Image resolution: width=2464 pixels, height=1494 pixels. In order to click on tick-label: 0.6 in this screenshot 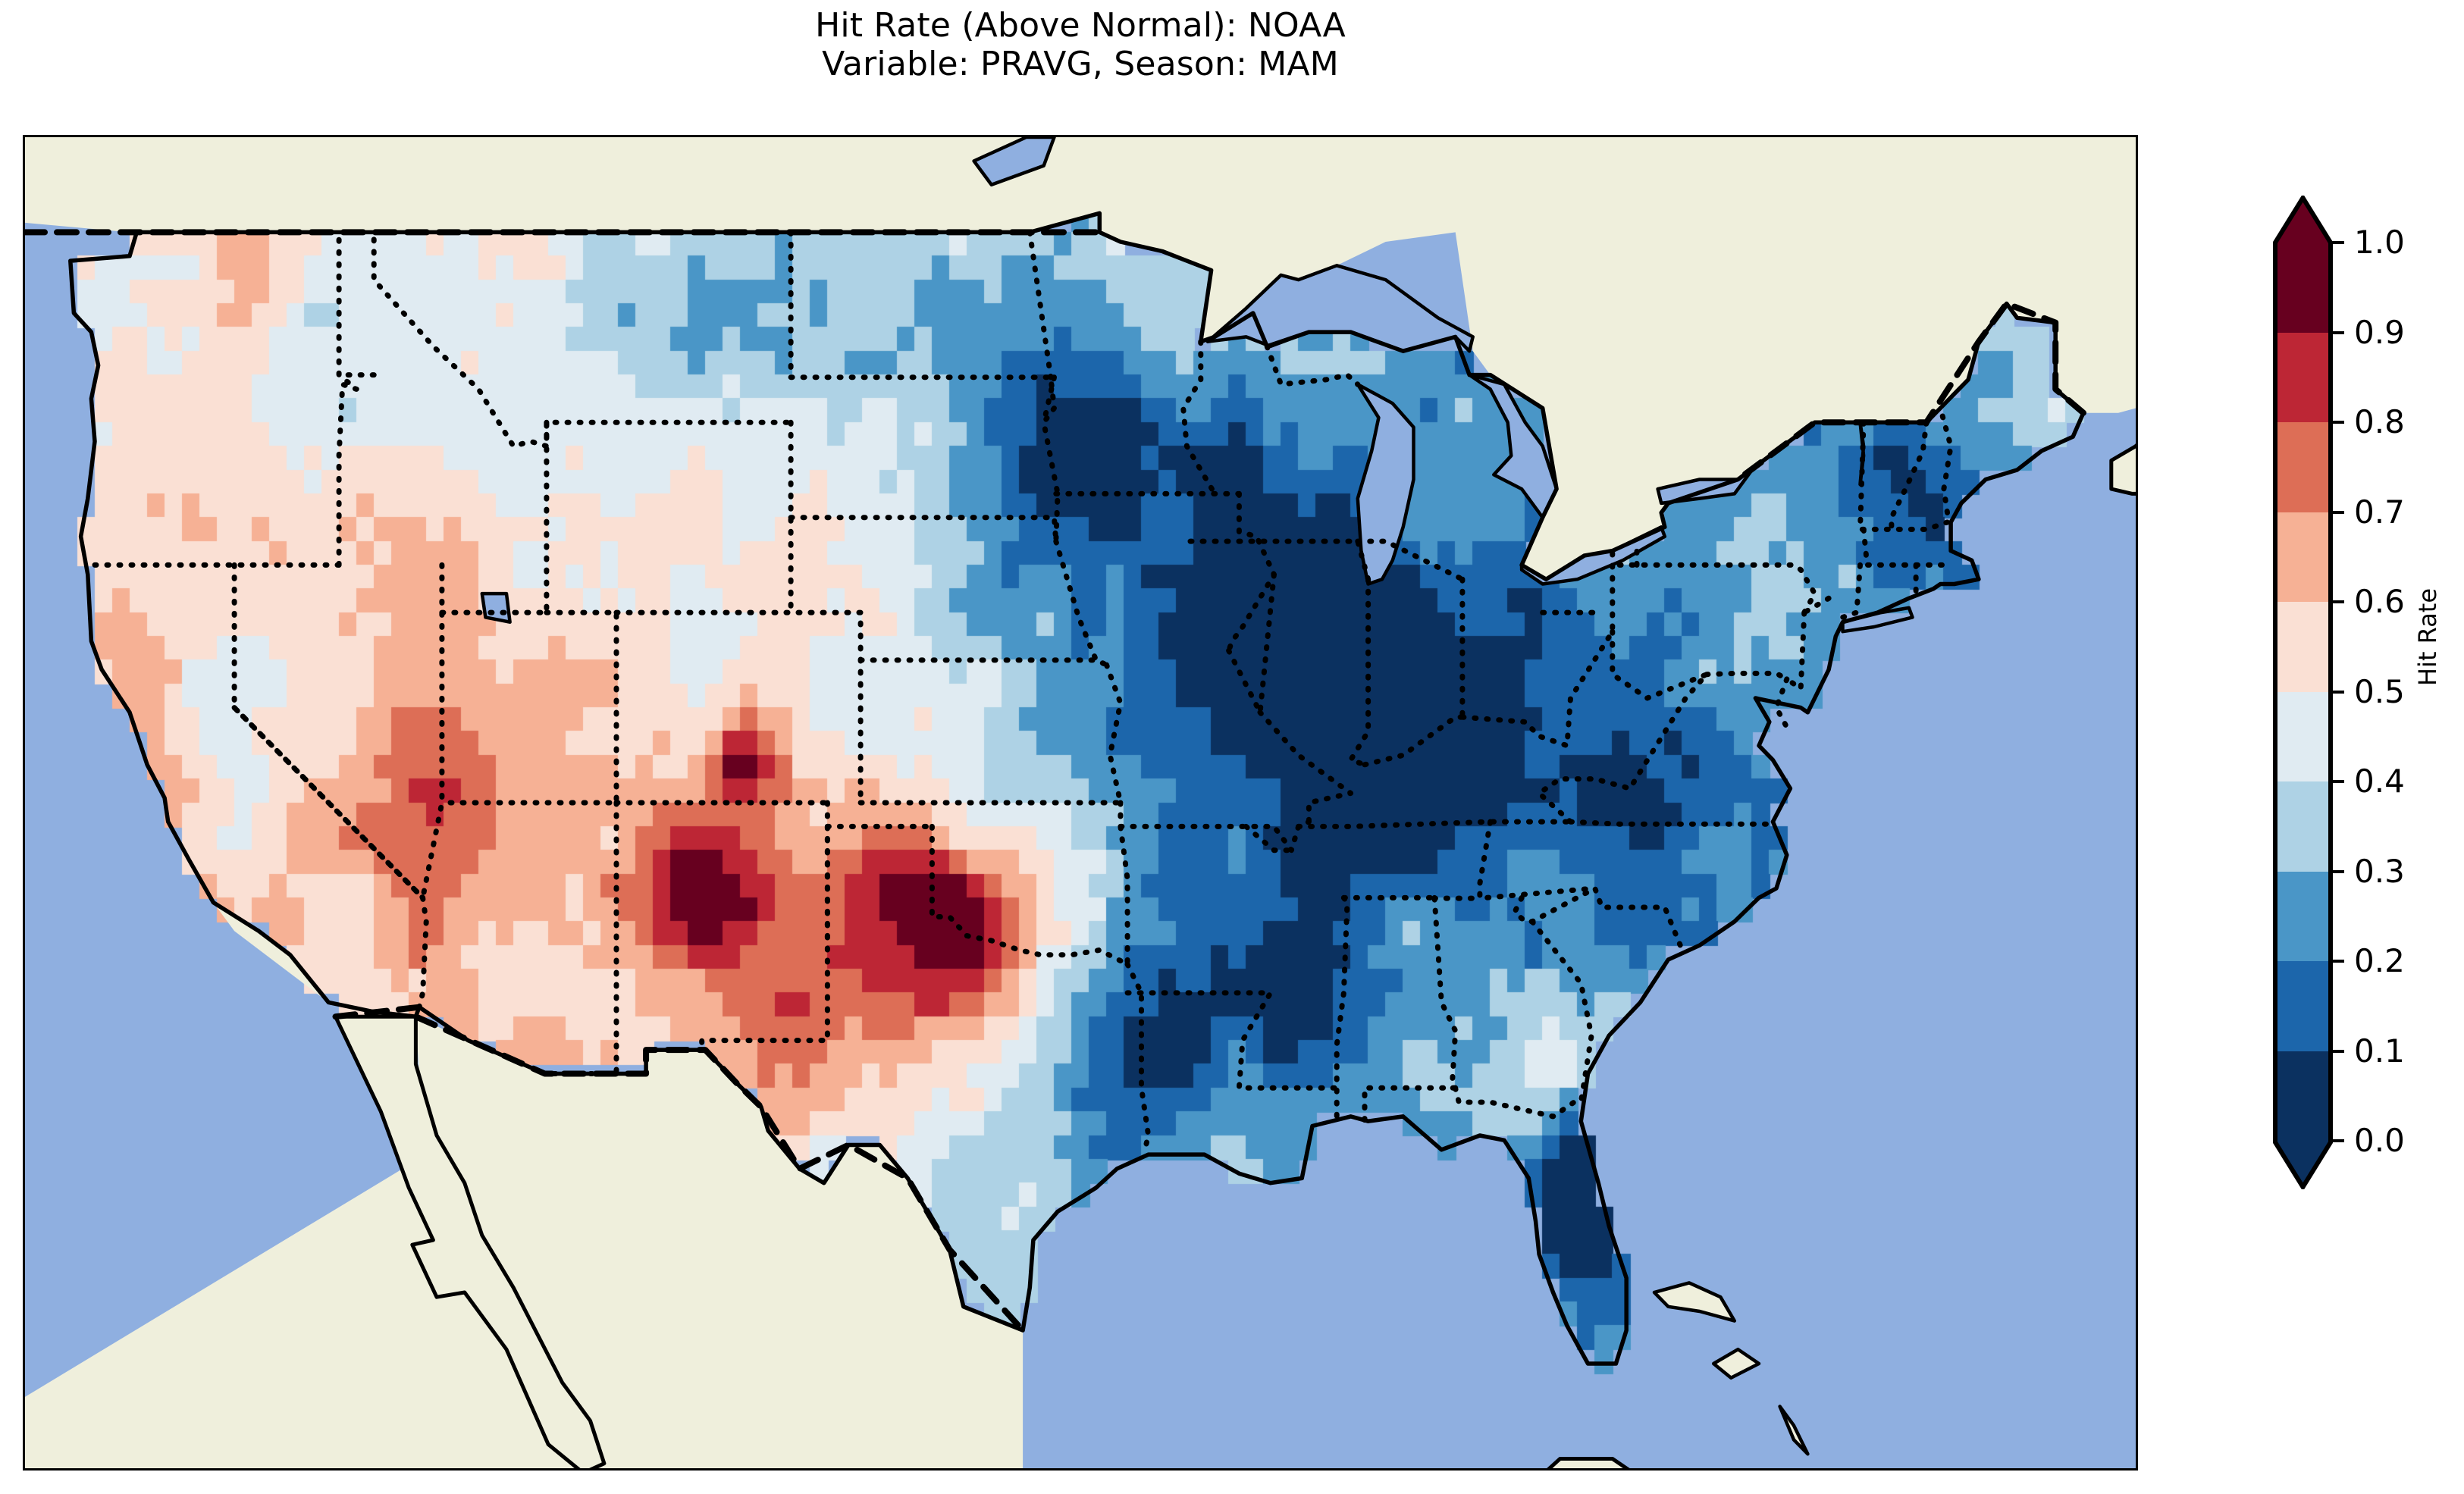, I will do `click(2380, 601)`.